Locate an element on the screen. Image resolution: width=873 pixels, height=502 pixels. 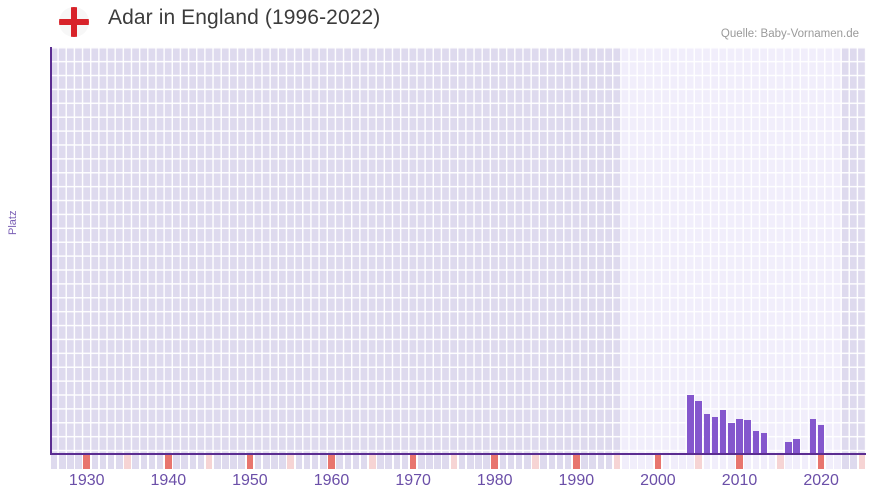
x-tick-label: 1950 is located at coordinates (250, 480).